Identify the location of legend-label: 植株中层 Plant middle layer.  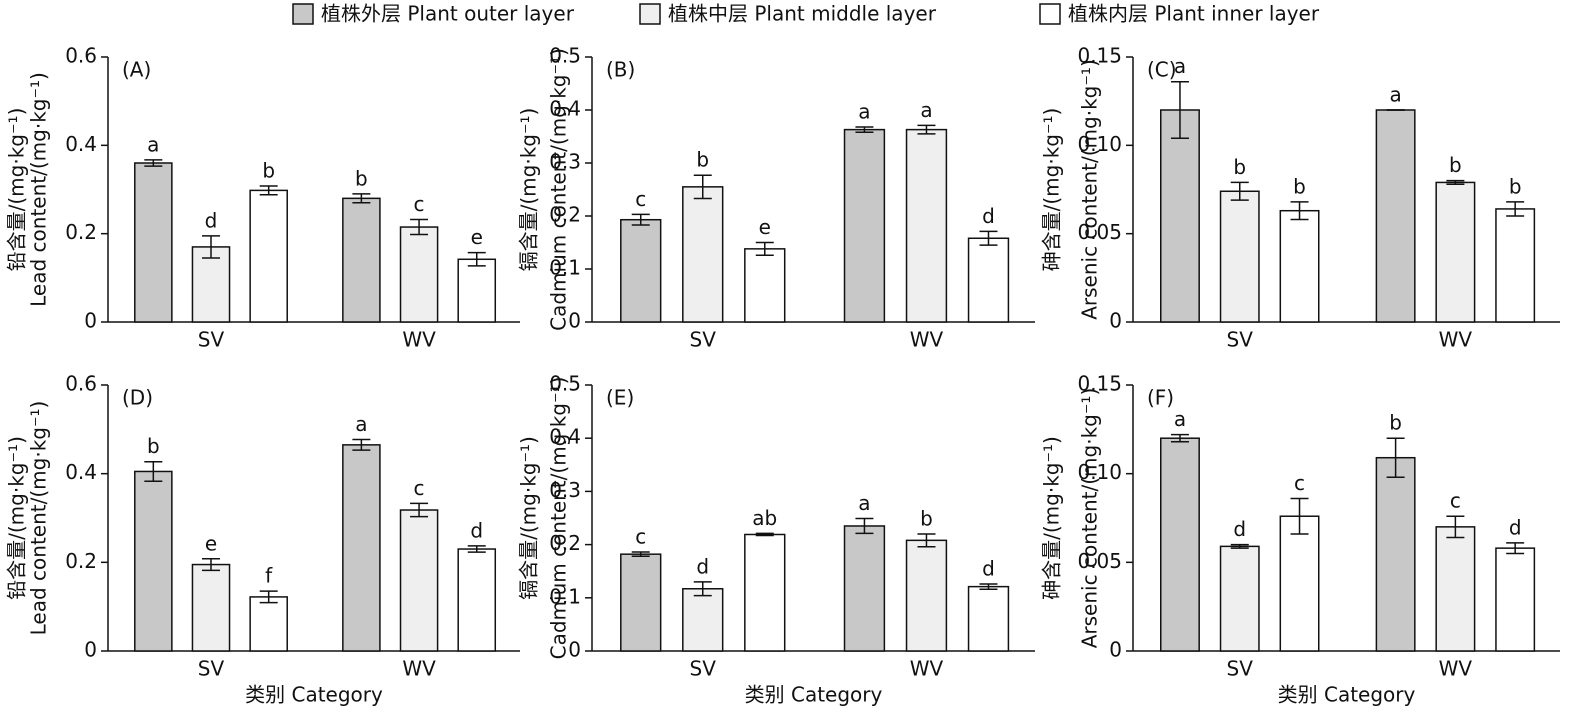
(802, 14).